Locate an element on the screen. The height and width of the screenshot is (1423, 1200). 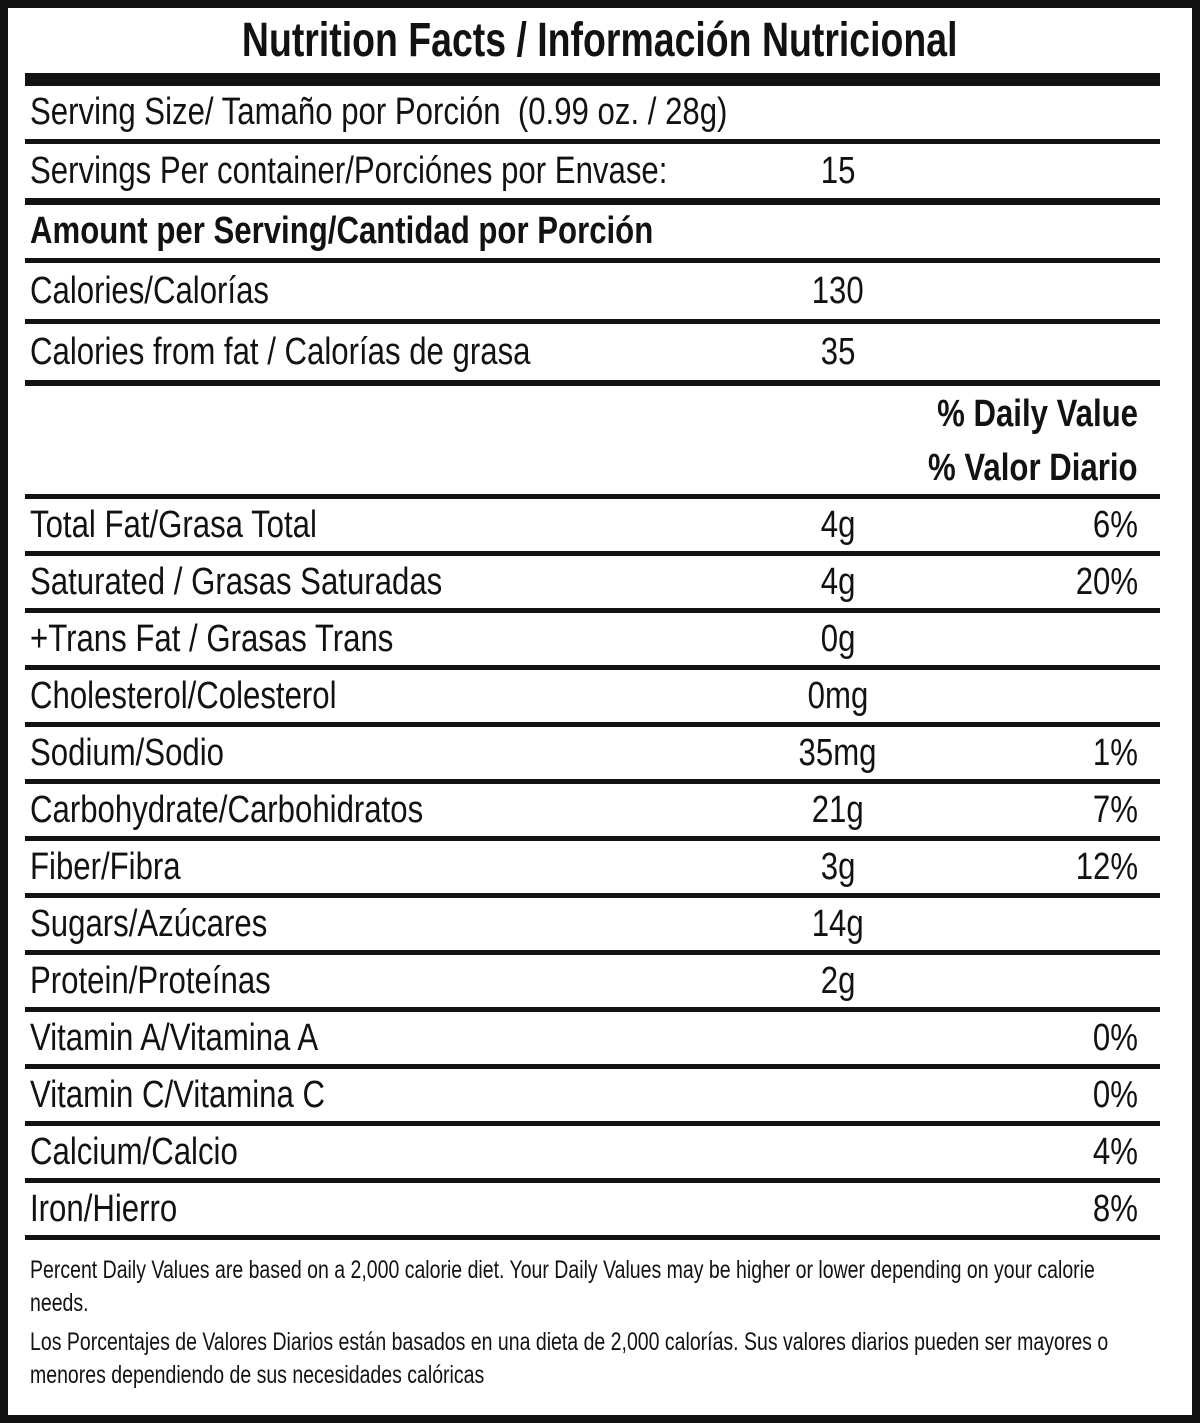
calories-from-fat-value-cell: 35 is located at coordinates (838, 352).